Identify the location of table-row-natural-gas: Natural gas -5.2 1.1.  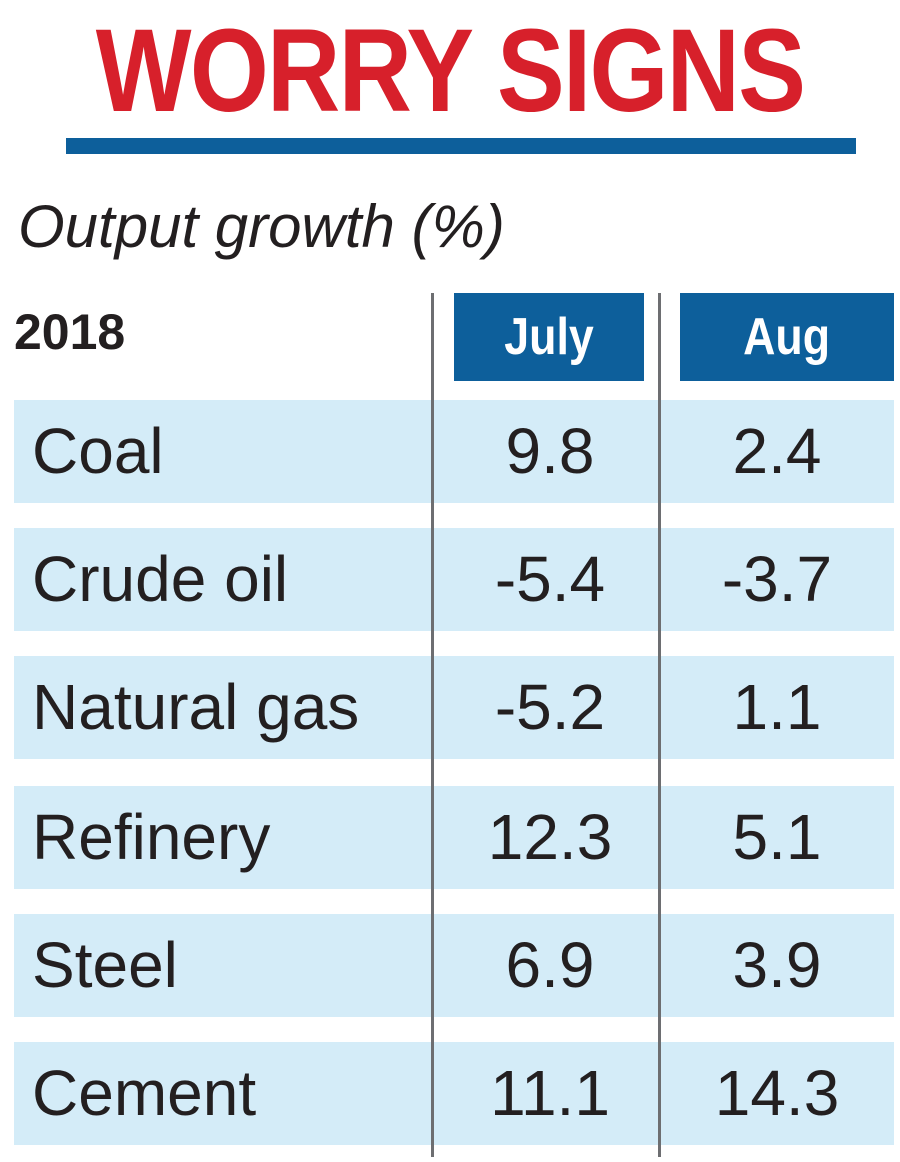
(454, 707).